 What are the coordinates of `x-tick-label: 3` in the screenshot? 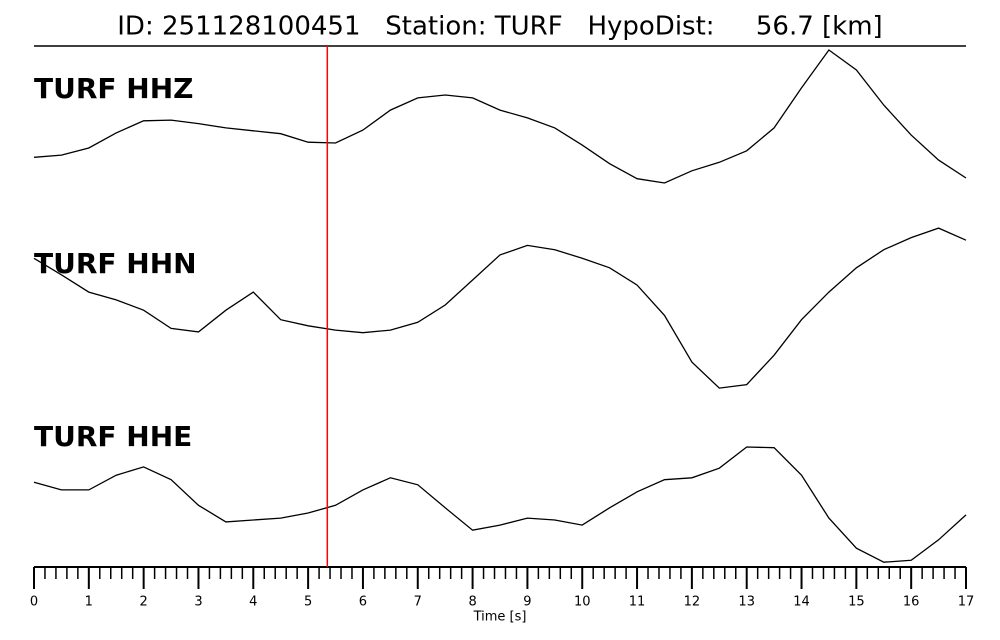 It's located at (198, 602).